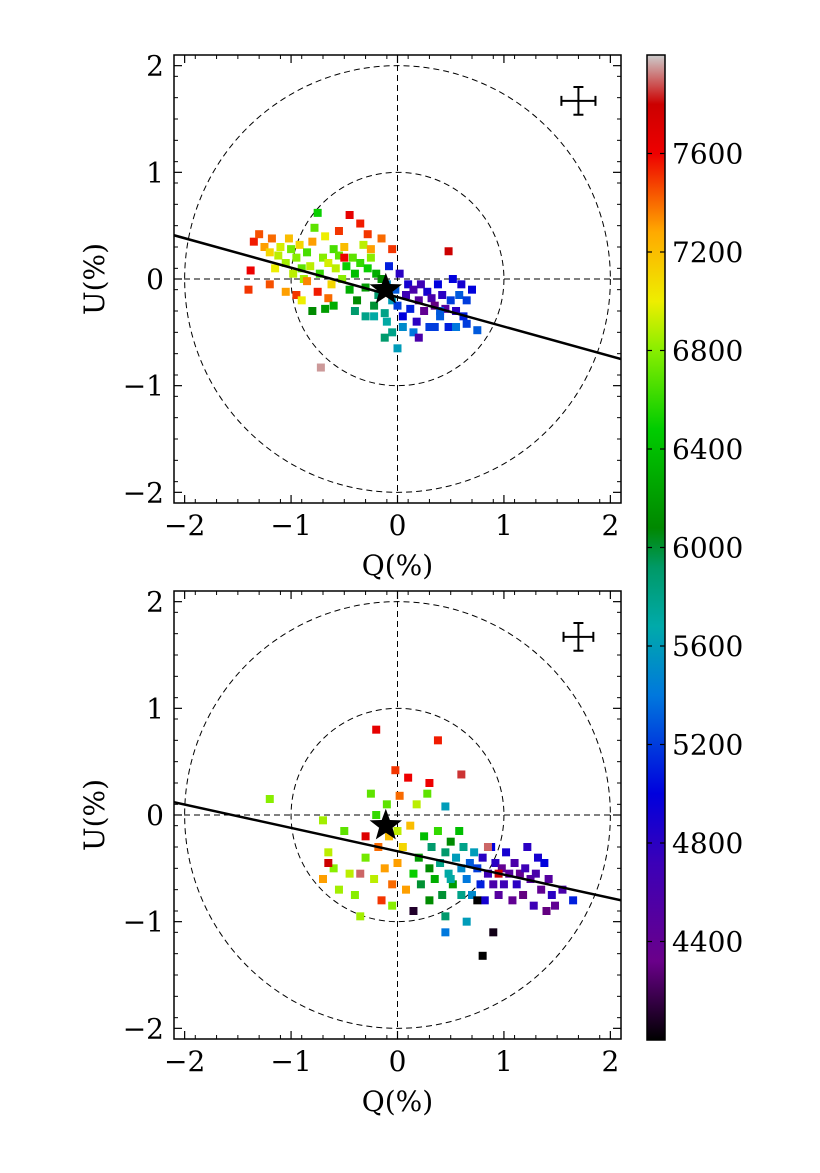 The width and height of the screenshot is (820, 1173). I want to click on x-axis-label: Q(%), so click(397, 565).